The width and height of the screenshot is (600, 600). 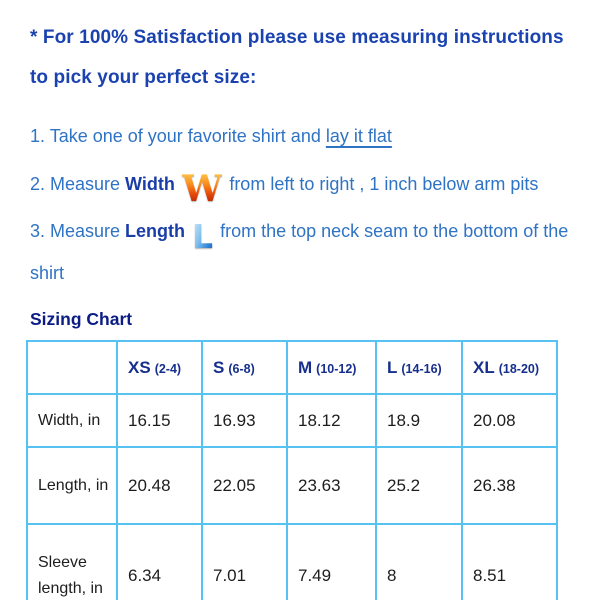 What do you see at coordinates (419, 561) in the screenshot?
I see `sleeve-l-value: 8` at bounding box center [419, 561].